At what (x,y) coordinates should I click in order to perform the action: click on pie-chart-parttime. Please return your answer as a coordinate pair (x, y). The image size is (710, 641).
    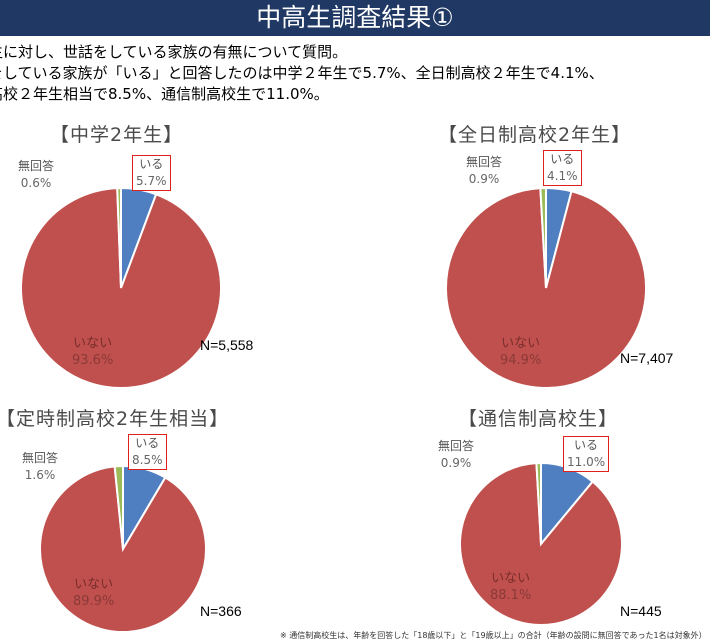
    Looking at the image, I should click on (123, 548).